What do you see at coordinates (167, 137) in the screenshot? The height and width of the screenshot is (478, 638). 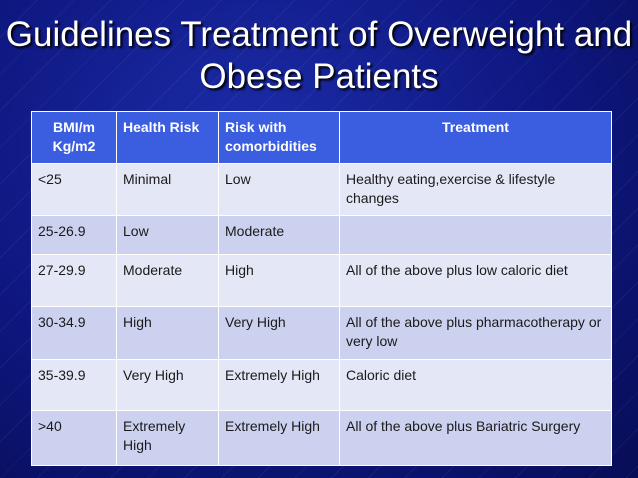 I see `header-cell: Health Risk` at bounding box center [167, 137].